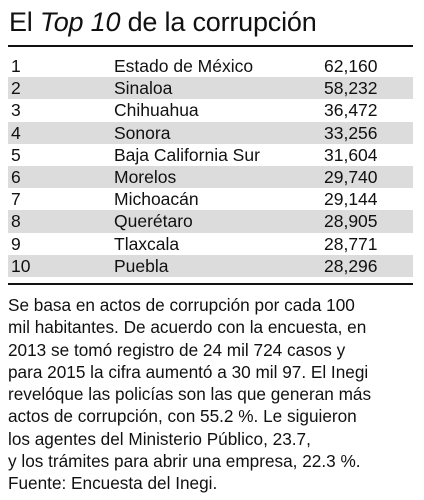  Describe the element at coordinates (351, 66) in the screenshot. I see `value-cell: 62,160` at that location.